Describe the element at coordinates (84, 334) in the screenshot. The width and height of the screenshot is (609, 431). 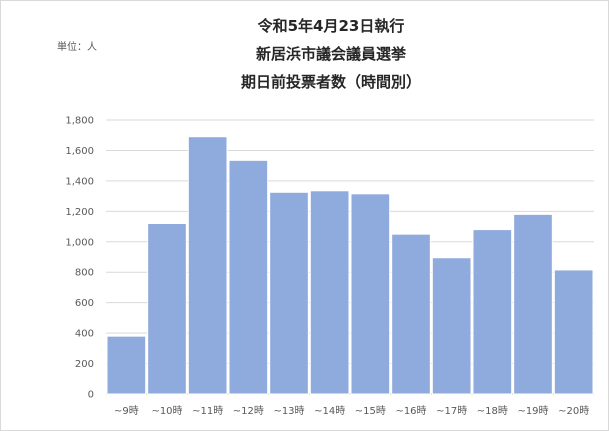
I see `y-tick-label: 400` at that location.